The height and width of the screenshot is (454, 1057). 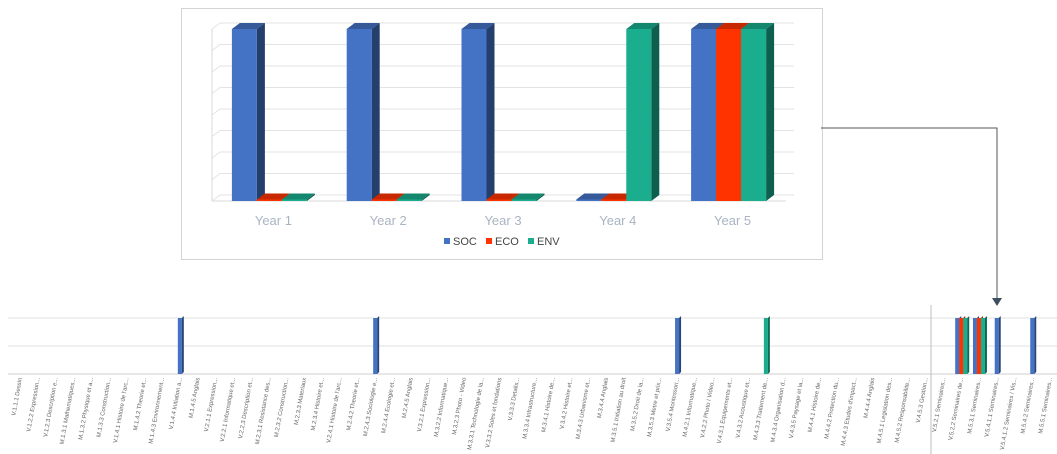 What do you see at coordinates (465, 242) in the screenshot?
I see `legend-label-soc: SOC` at bounding box center [465, 242].